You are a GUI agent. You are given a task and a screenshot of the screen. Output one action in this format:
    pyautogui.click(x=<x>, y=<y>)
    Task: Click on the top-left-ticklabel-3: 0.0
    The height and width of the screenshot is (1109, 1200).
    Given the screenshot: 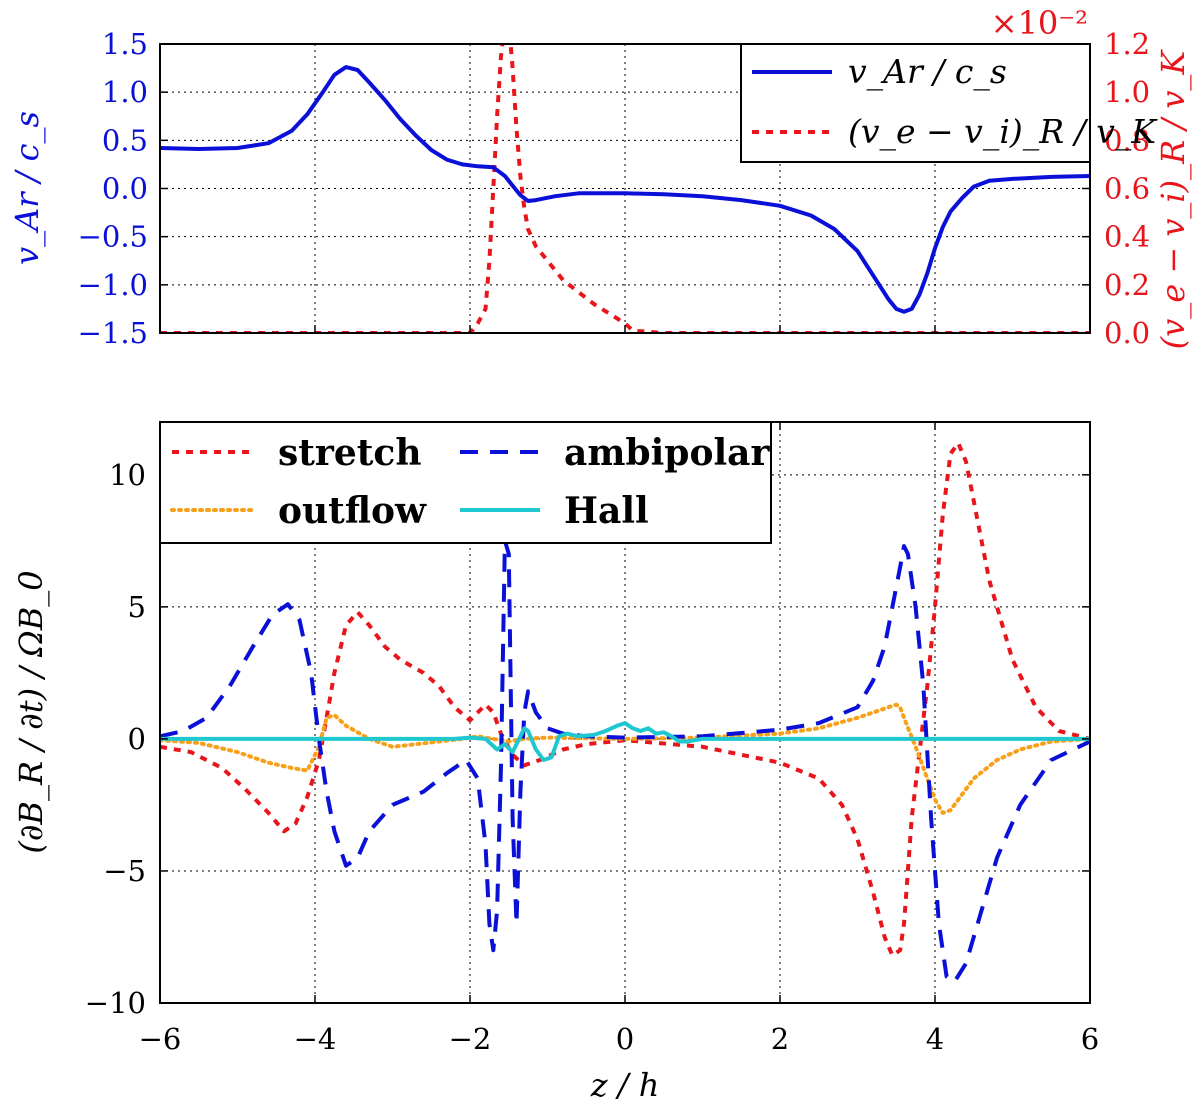 What is the action you would take?
    pyautogui.click(x=125, y=189)
    